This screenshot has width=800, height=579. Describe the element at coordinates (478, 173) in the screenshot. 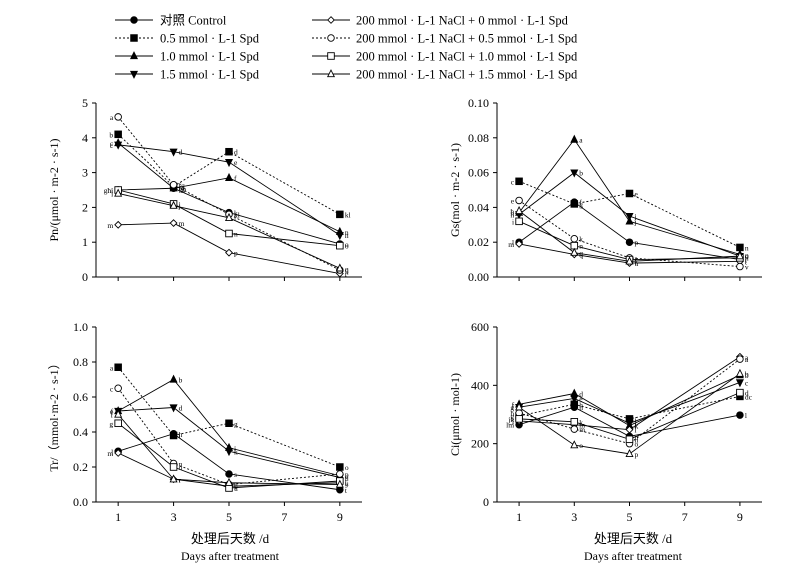

I see `y-tick-label: 0.06` at that location.